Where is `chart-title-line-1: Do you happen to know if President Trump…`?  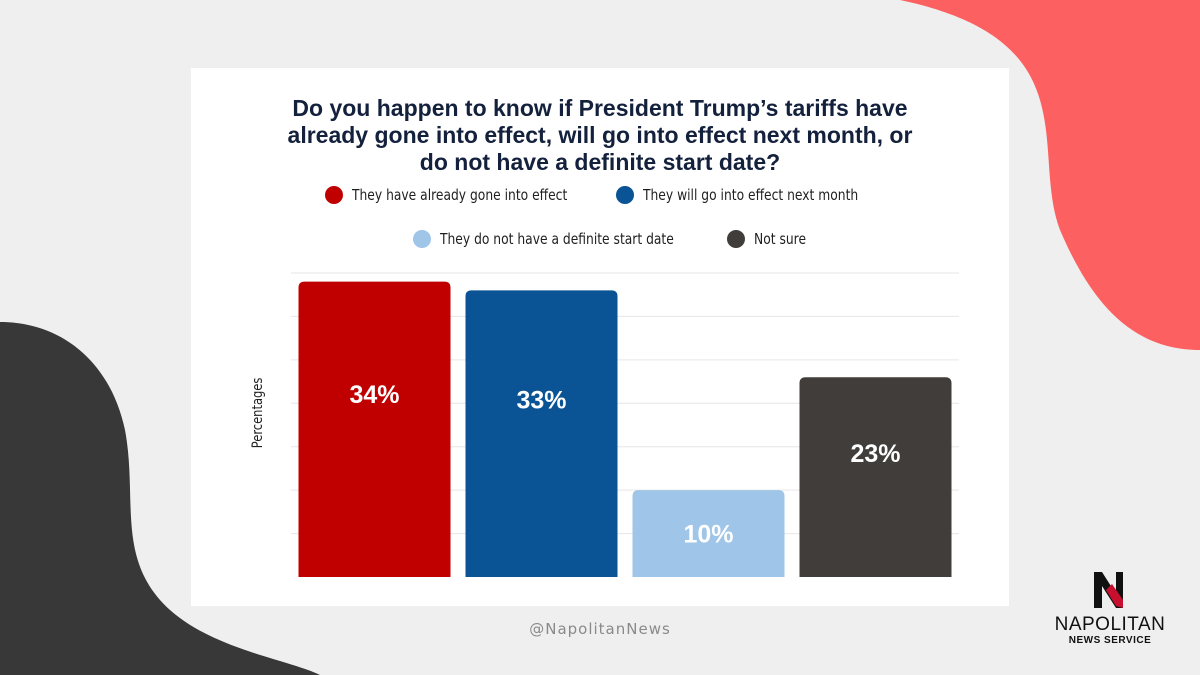 chart-title-line-1: Do you happen to know if President Trump… is located at coordinates (600, 108).